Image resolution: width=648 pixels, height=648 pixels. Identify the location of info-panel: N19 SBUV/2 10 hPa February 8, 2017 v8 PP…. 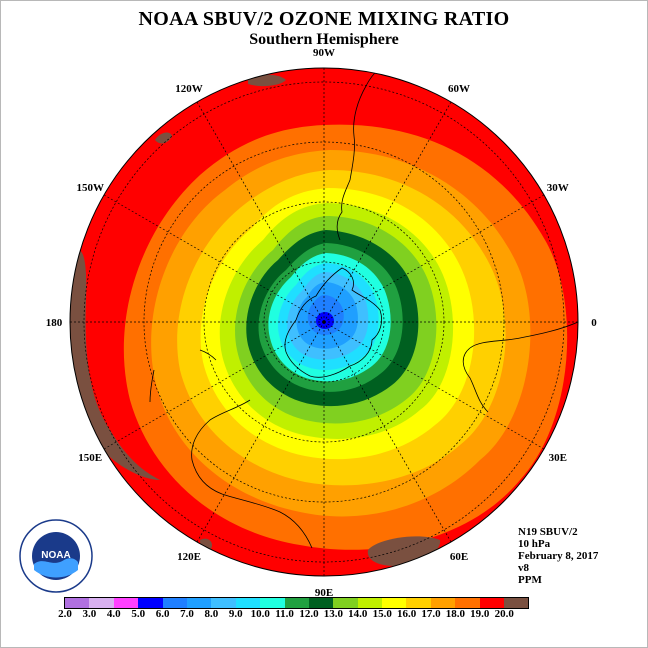
(558, 556).